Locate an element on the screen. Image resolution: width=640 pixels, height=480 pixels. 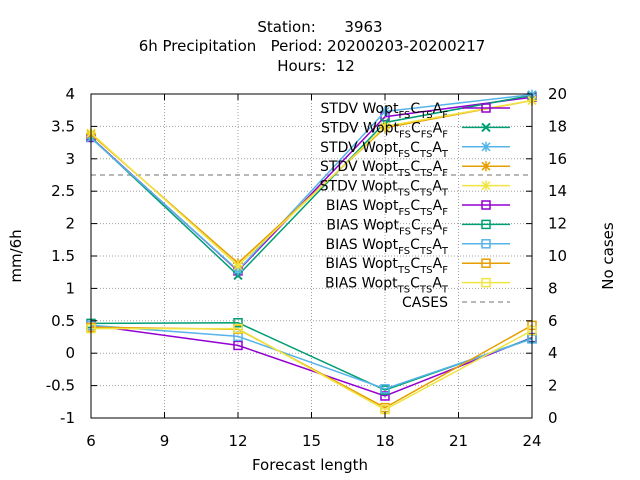
title-line-1: Station: 3963 is located at coordinates (319, 27).